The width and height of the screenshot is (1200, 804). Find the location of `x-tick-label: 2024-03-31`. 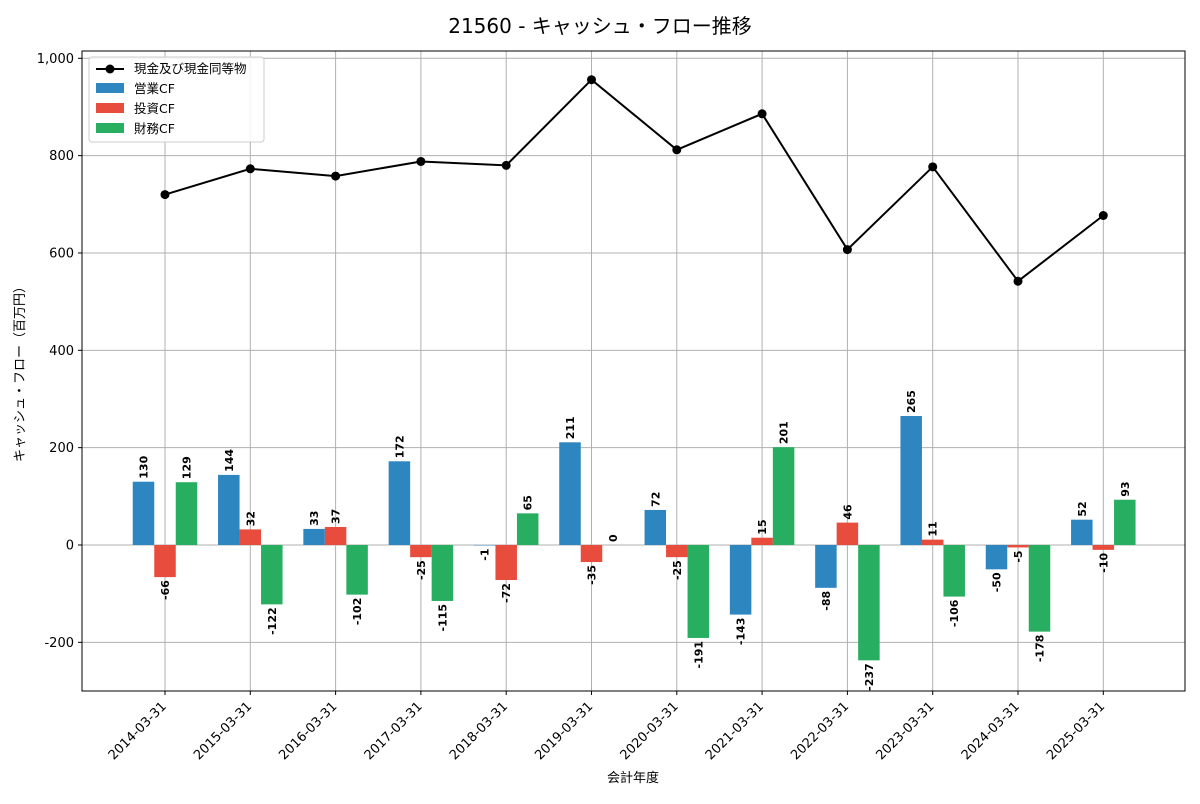

x-tick-label: 2024-03-31 is located at coordinates (991, 731).